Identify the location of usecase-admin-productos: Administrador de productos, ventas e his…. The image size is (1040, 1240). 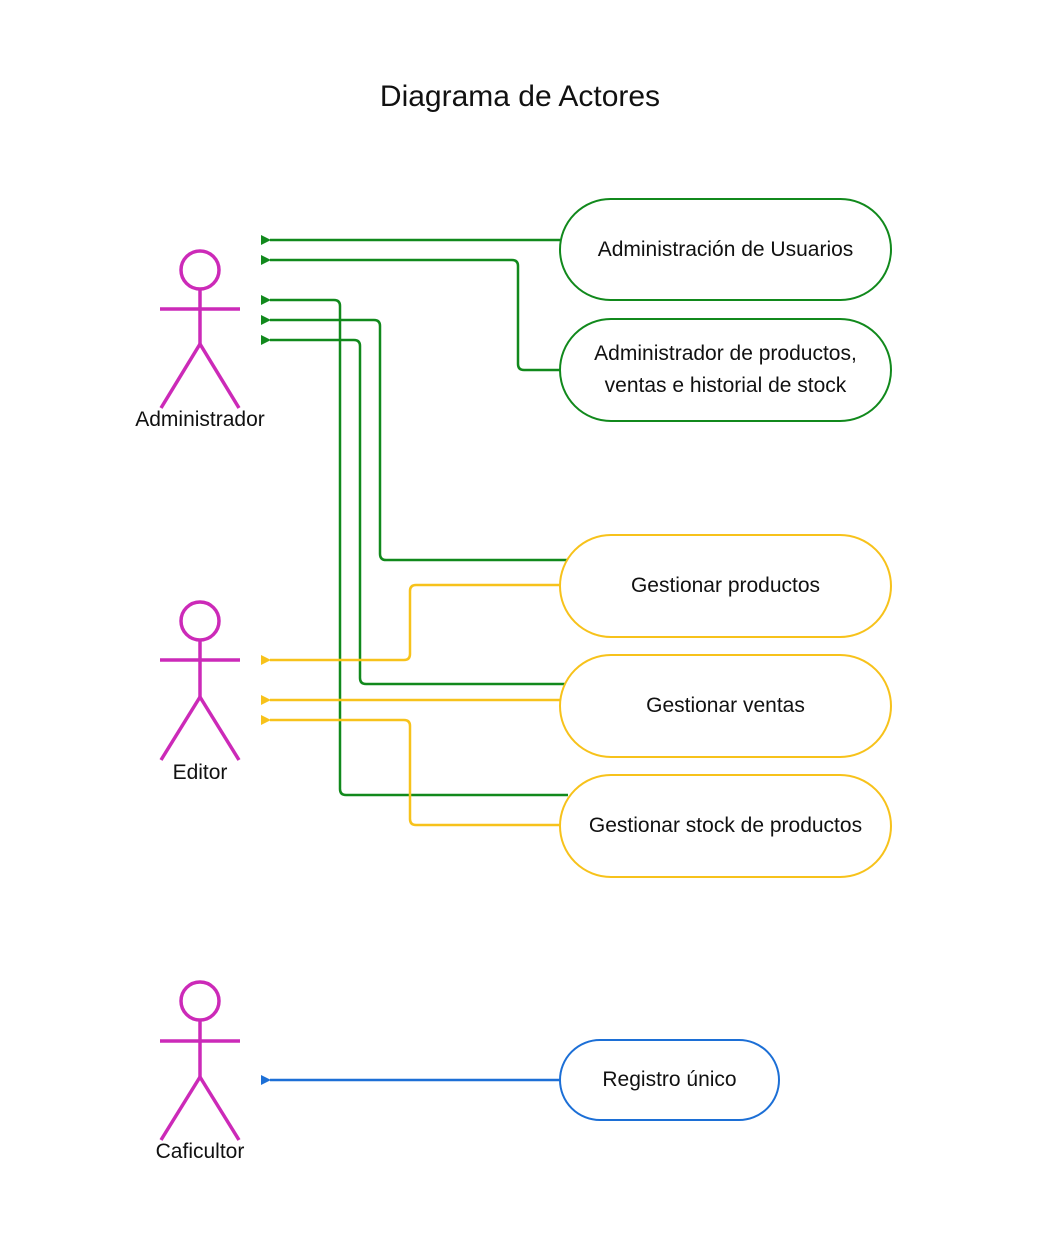
(725, 370).